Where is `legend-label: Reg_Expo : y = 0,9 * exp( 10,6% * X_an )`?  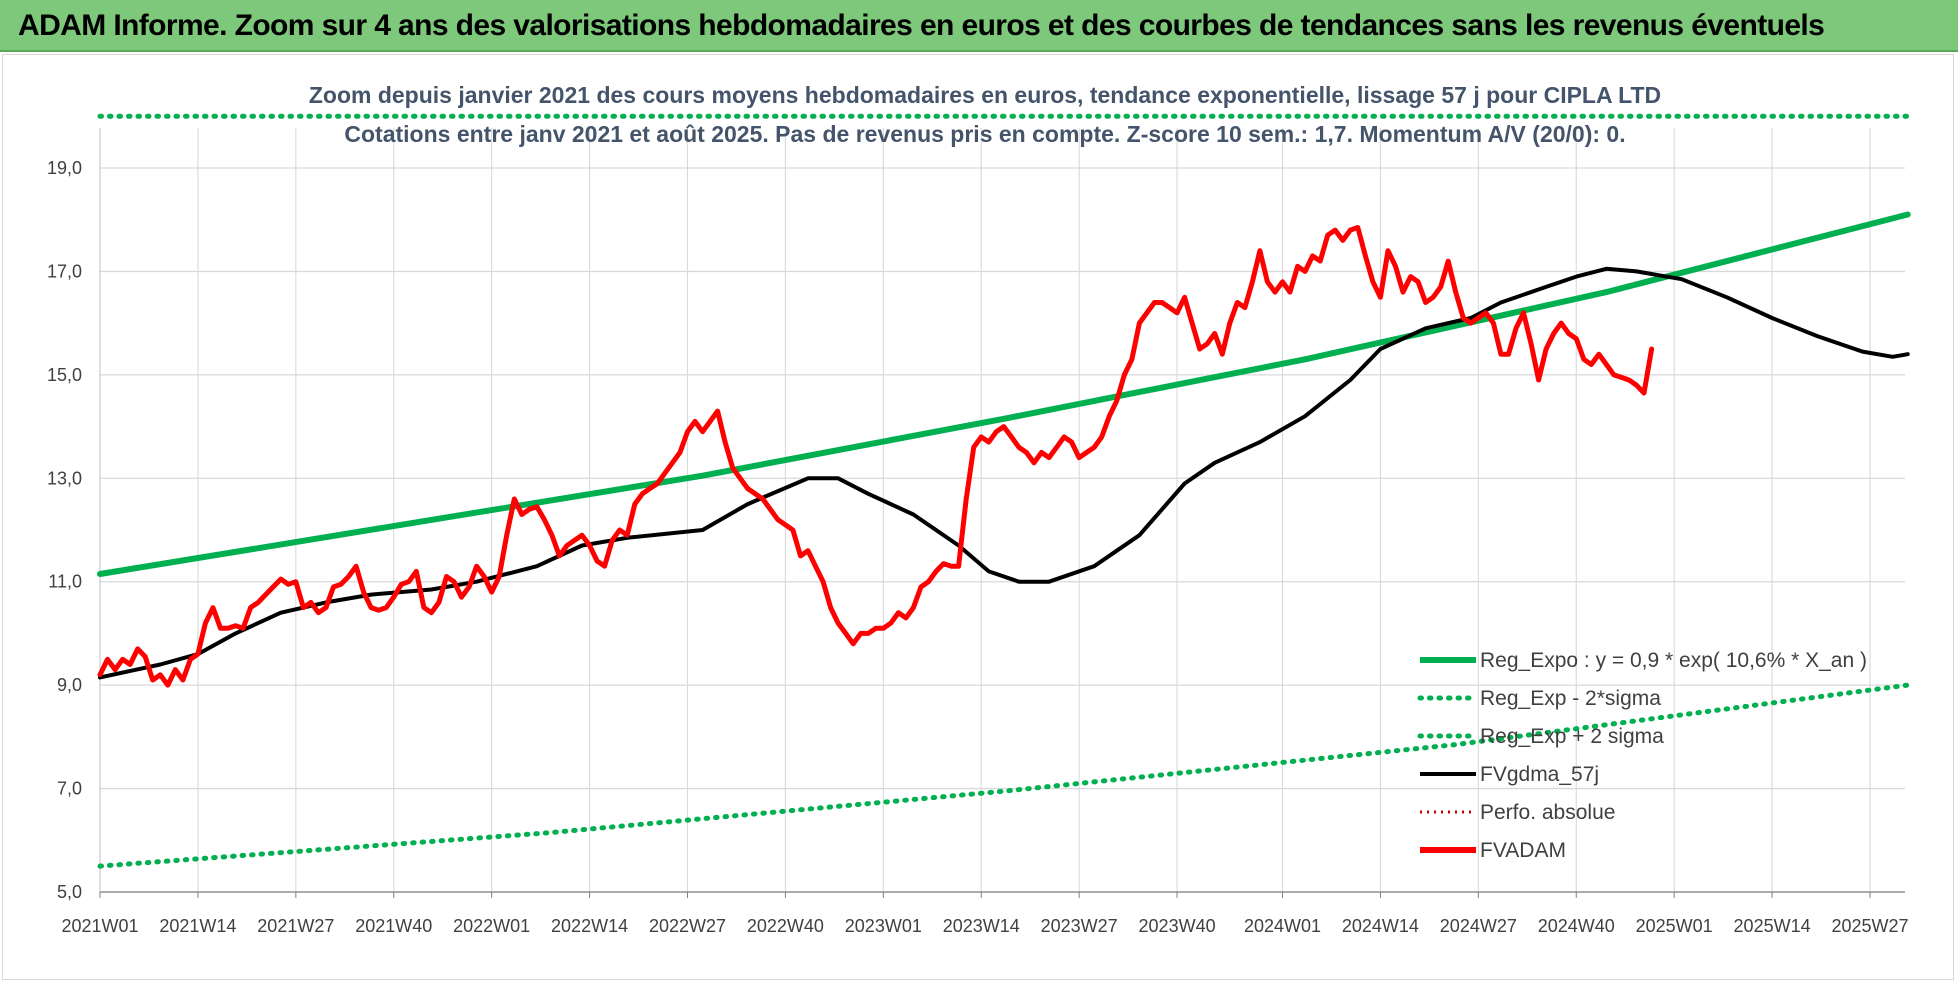
legend-label: Reg_Expo : y = 0,9 * exp( 10,6% * X_an ) is located at coordinates (1673, 660).